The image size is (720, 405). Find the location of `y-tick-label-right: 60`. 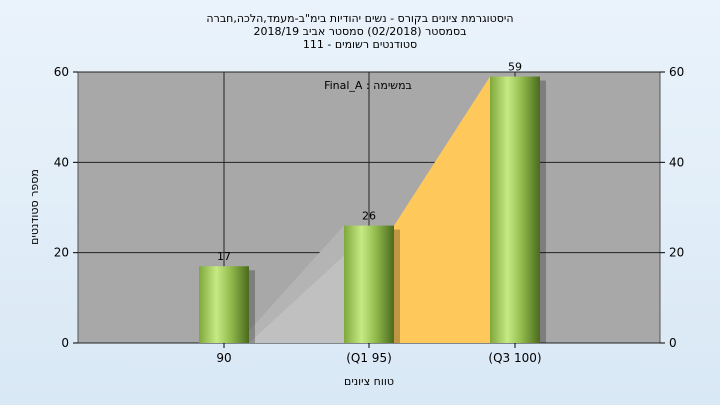

y-tick-label-right: 60 is located at coordinates (676, 72).